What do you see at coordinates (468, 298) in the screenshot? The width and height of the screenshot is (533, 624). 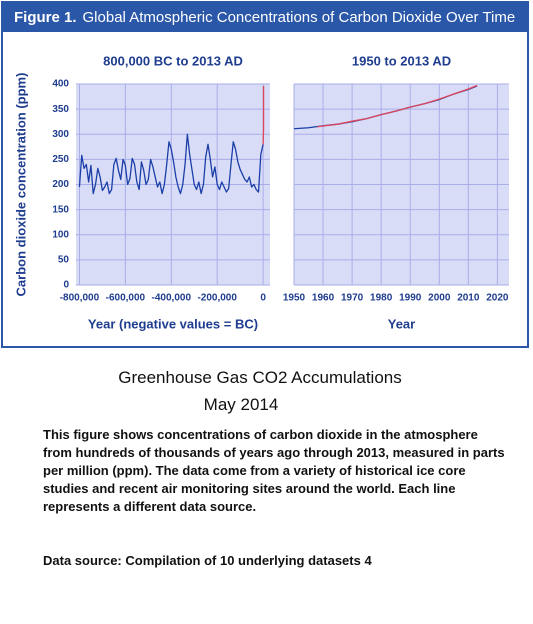 I see `x-tick-label: 2010` at bounding box center [468, 298].